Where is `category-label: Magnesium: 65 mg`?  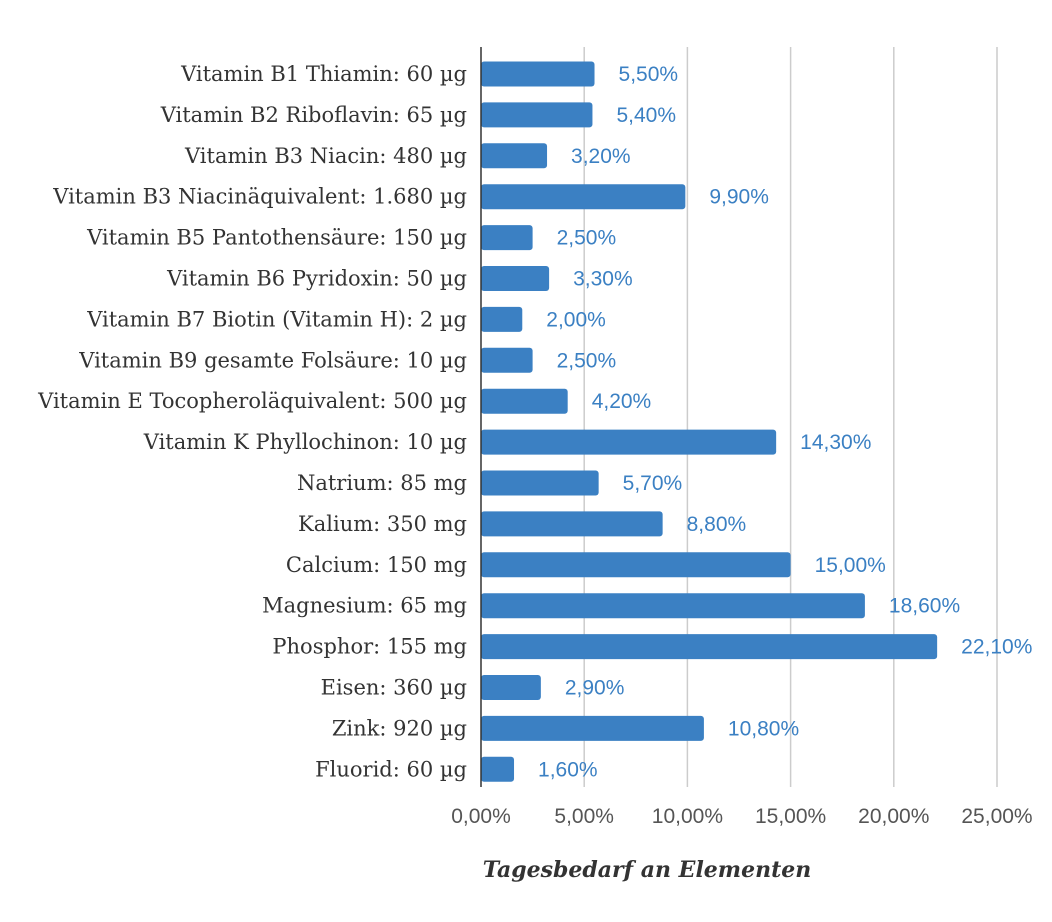
category-label: Magnesium: 65 mg is located at coordinates (364, 606).